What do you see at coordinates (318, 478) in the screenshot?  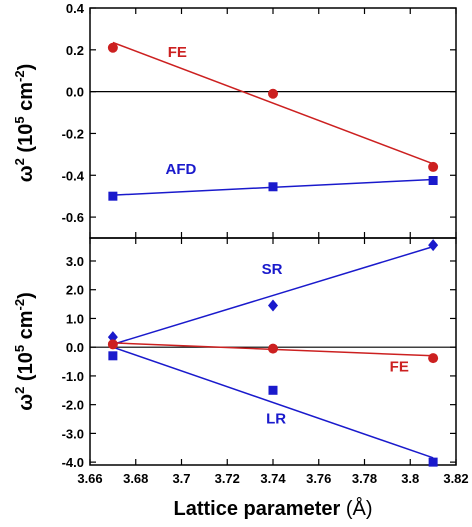 I see `x-tick-label: 3.76` at bounding box center [318, 478].